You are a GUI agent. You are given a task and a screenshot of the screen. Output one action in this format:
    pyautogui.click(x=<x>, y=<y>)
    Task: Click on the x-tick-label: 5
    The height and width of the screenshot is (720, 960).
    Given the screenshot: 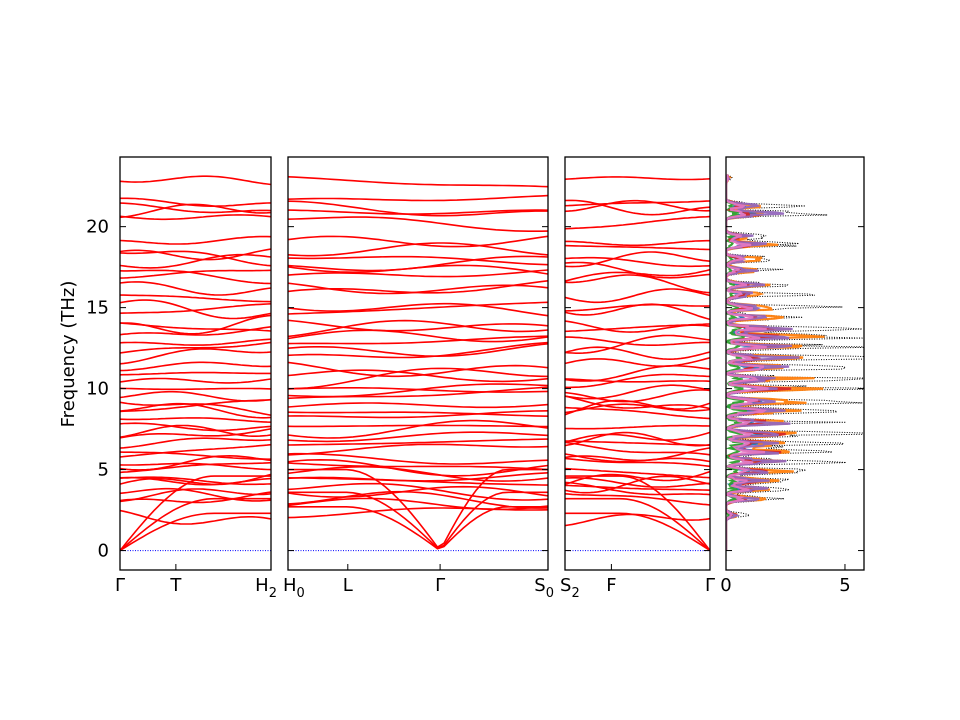 What is the action you would take?
    pyautogui.click(x=844, y=585)
    